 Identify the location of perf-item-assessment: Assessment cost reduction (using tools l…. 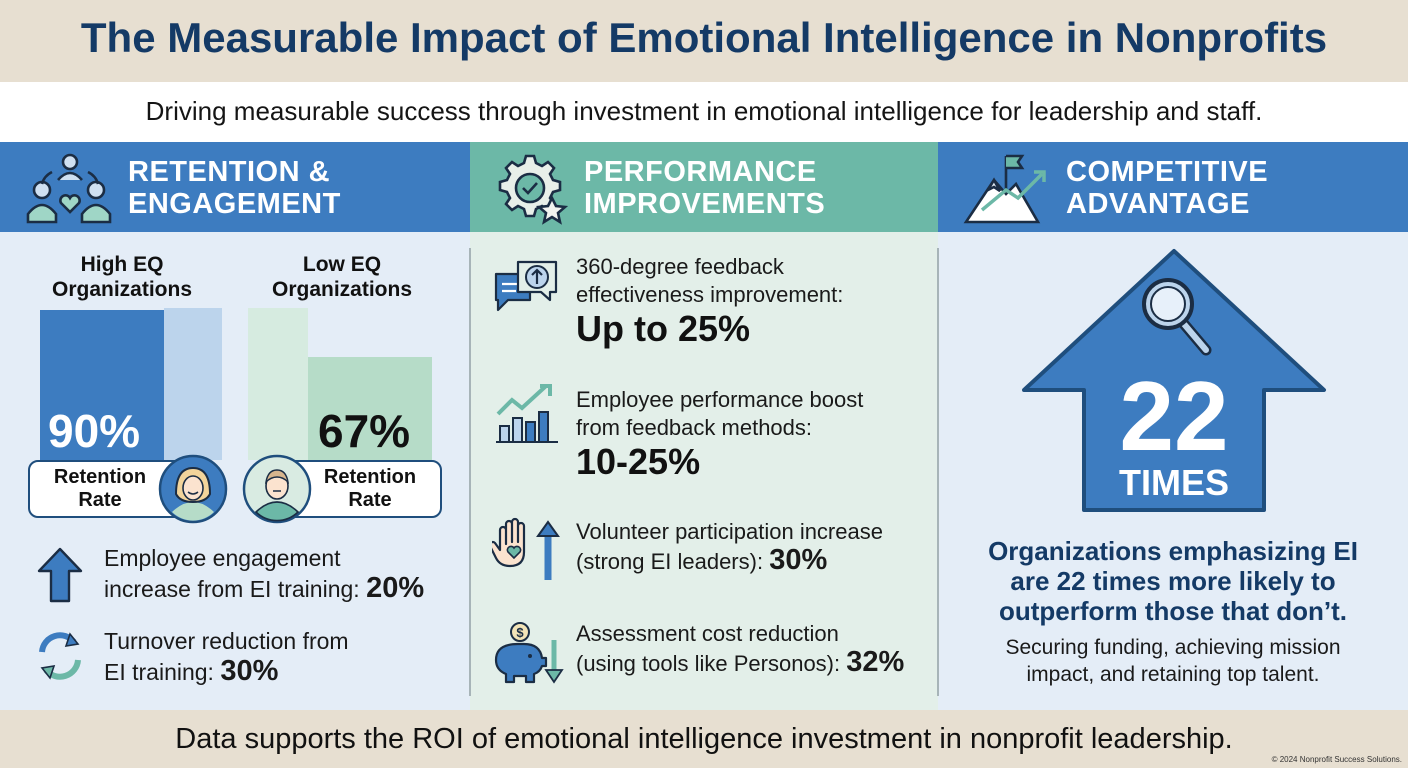
(756, 649).